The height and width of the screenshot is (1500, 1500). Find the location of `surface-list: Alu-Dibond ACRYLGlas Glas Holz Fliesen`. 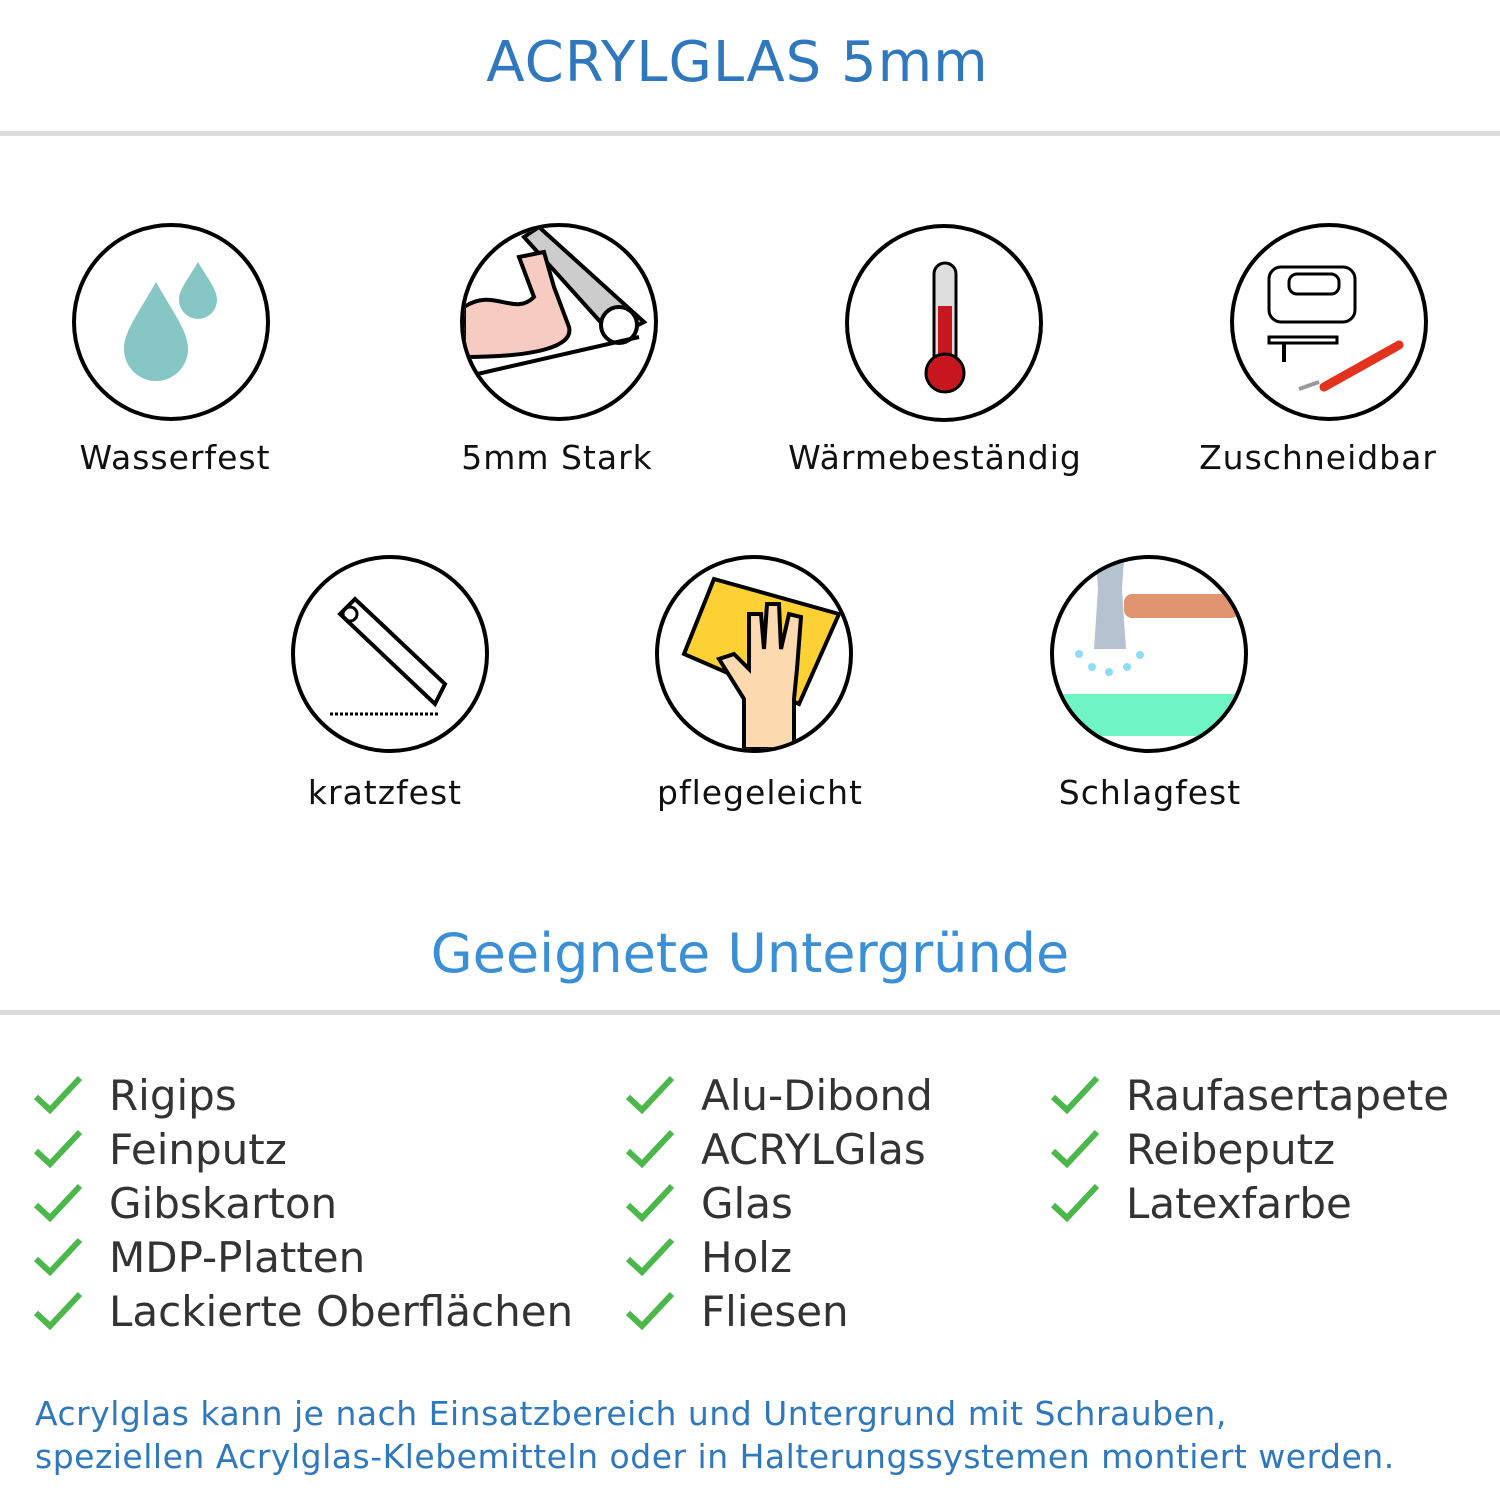

surface-list: Alu-Dibond ACRYLGlas Glas Holz Fliesen is located at coordinates (779, 1203).